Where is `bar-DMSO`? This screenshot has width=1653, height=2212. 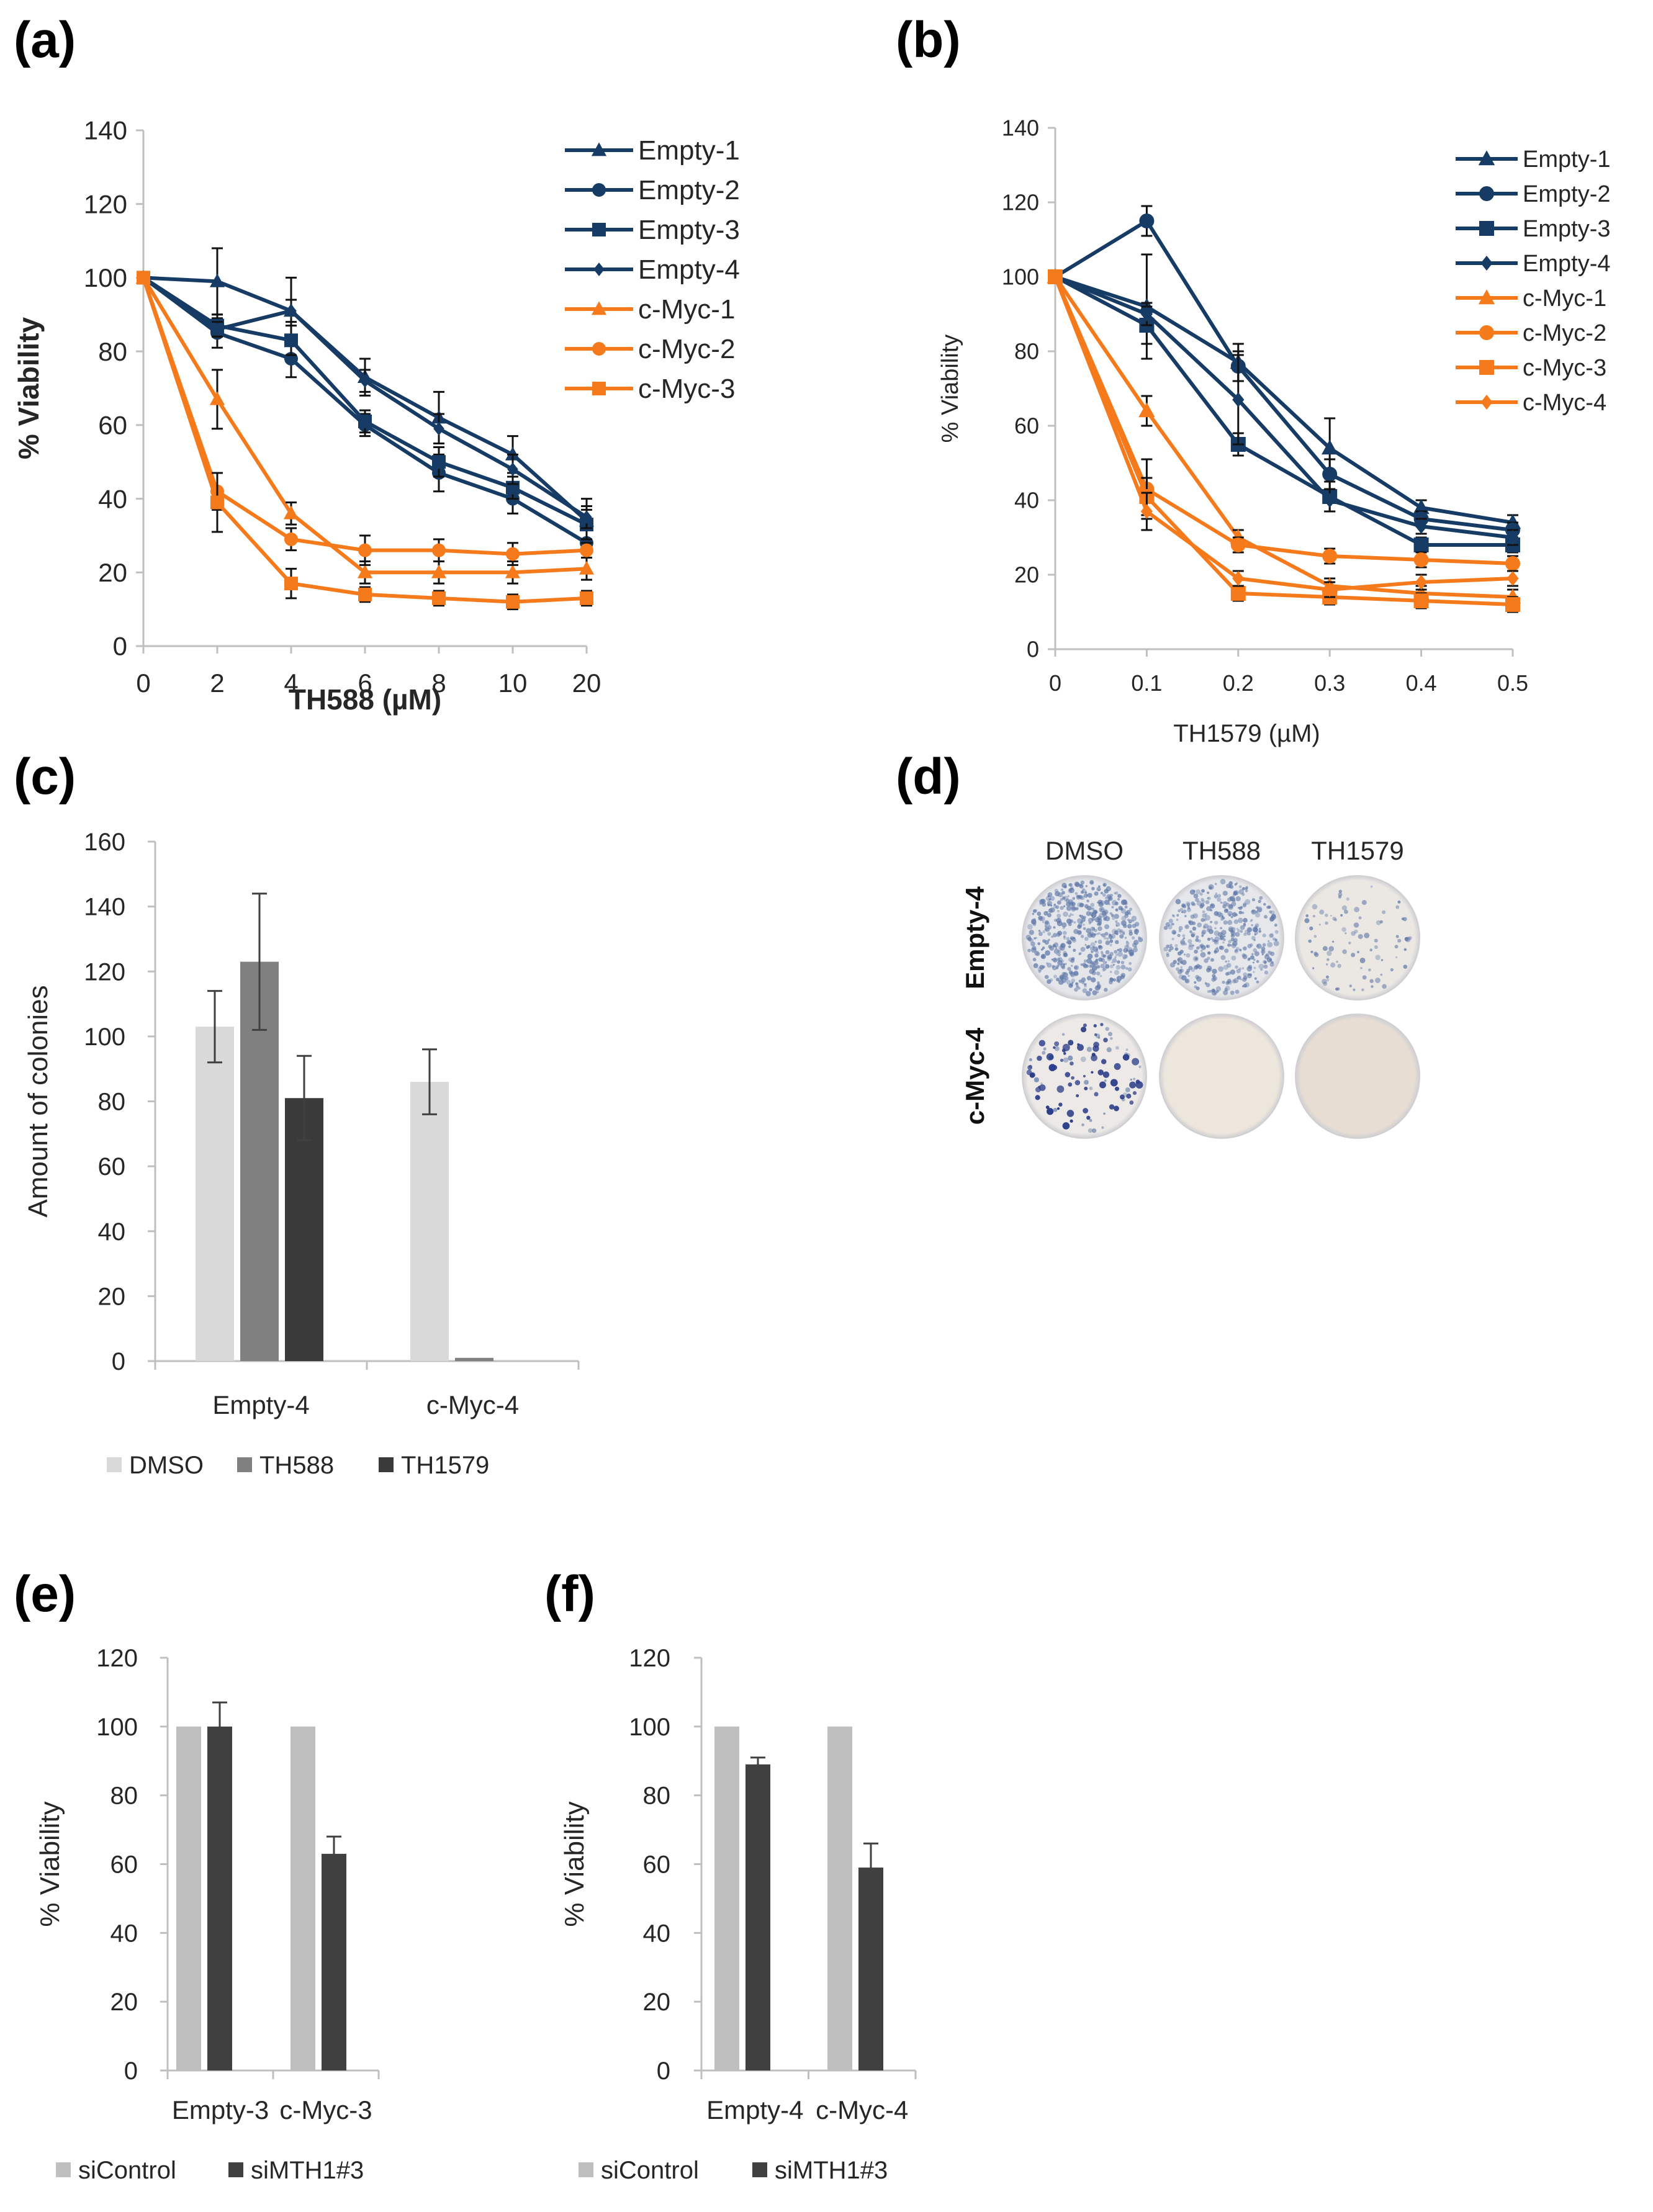
bar-DMSO is located at coordinates (215, 1194).